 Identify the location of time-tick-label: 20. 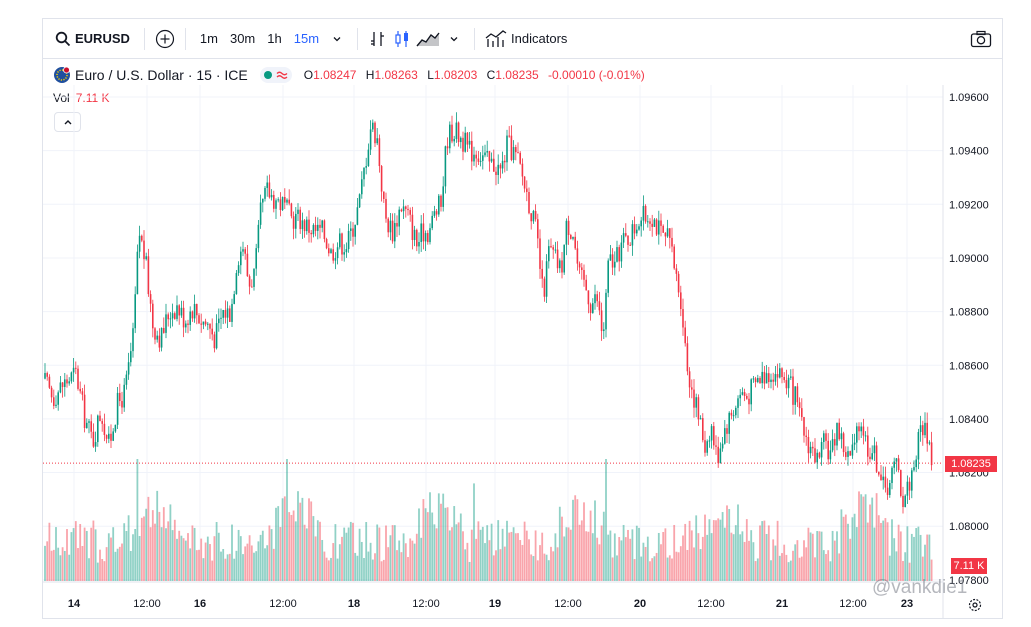
(640, 604).